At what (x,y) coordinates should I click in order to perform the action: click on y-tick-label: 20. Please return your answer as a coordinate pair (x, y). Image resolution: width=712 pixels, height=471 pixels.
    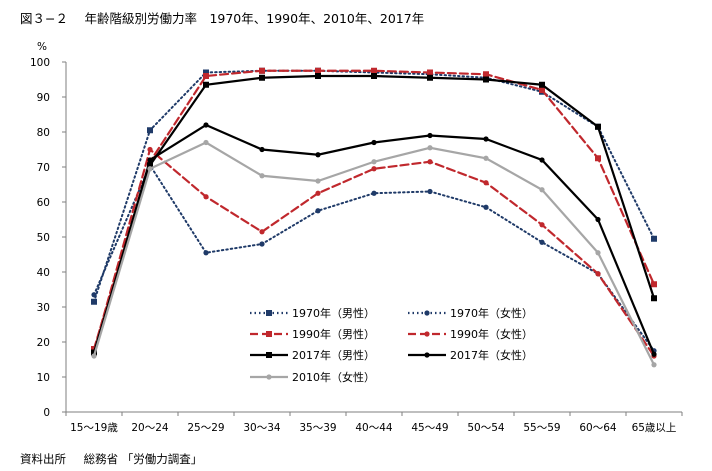
    Looking at the image, I should click on (43, 343).